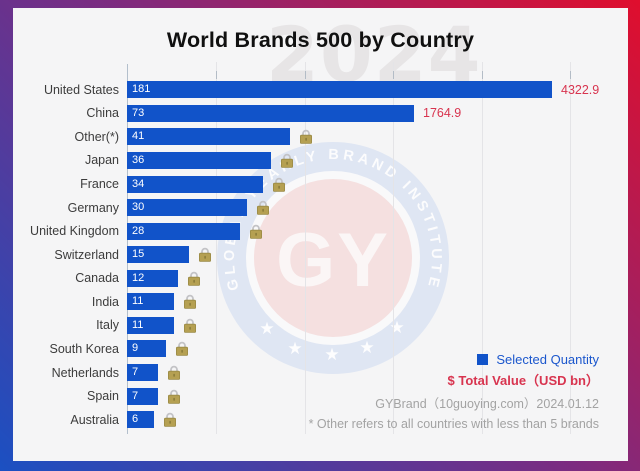  What do you see at coordinates (74, 231) in the screenshot?
I see `country-label: United Kingdom` at bounding box center [74, 231].